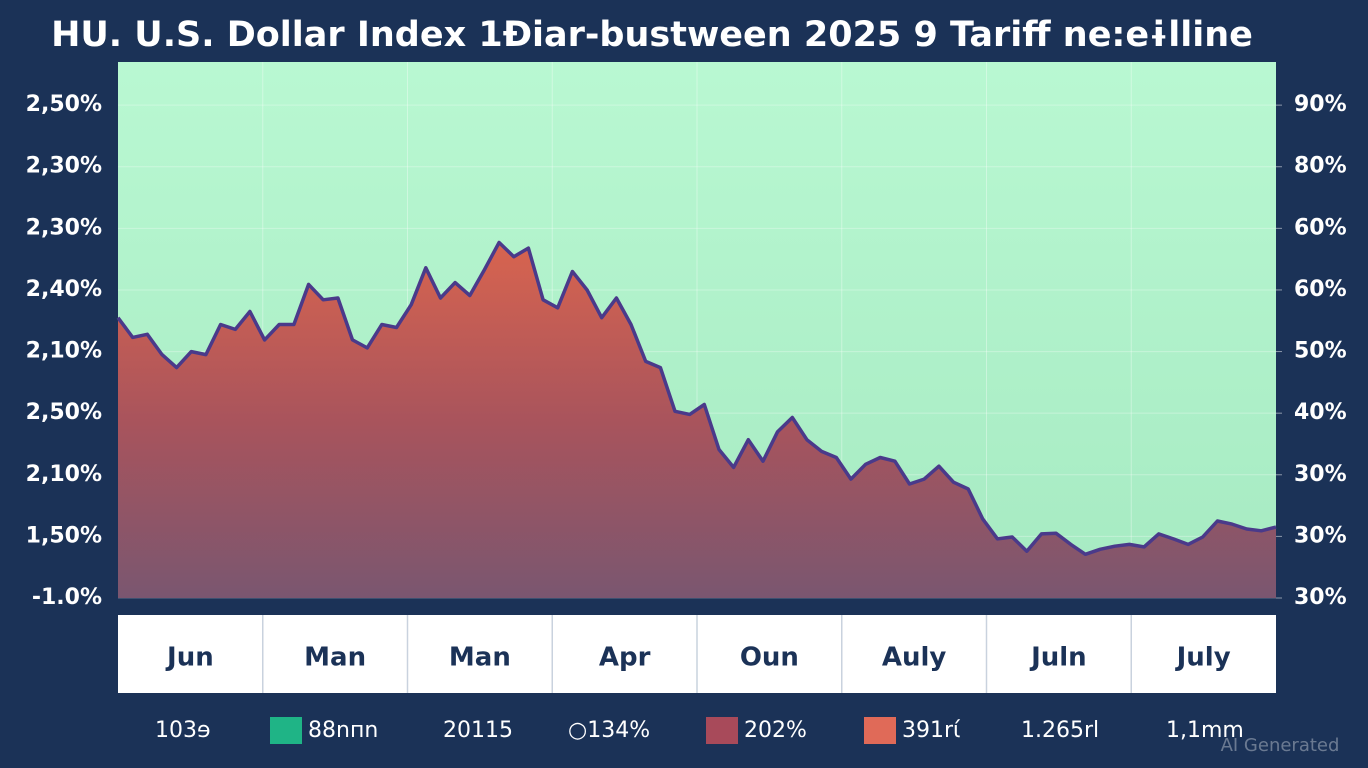  Describe the element at coordinates (609, 730) in the screenshot. I see `legend-label: ○134%` at that location.